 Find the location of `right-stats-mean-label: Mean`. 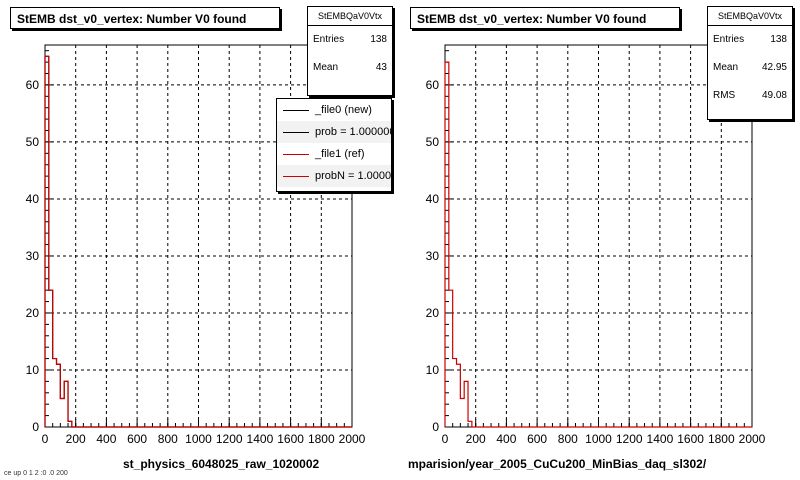

right-stats-mean-label: Mean is located at coordinates (726, 67).